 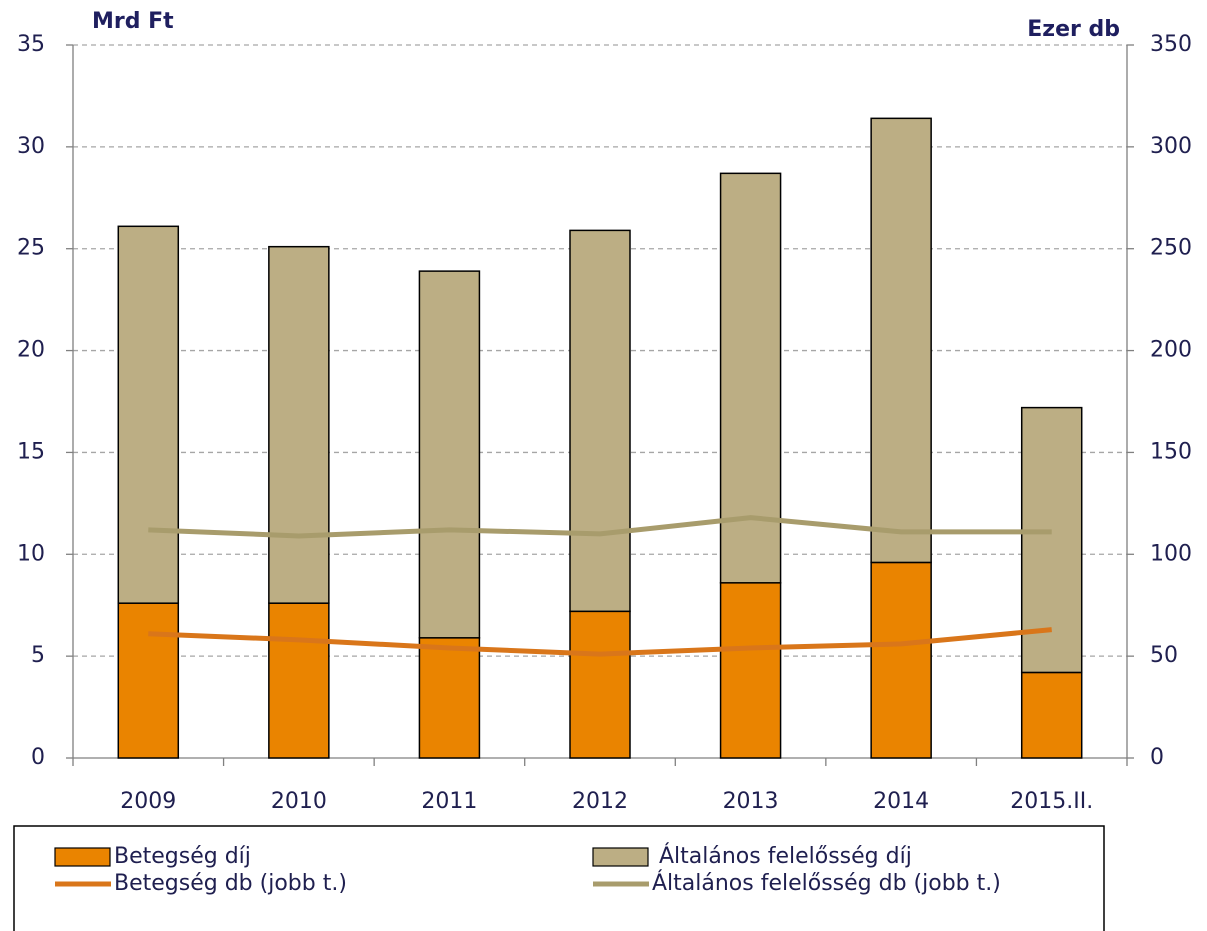 I want to click on x-tick-label: 2015.II., so click(x=1051, y=801).